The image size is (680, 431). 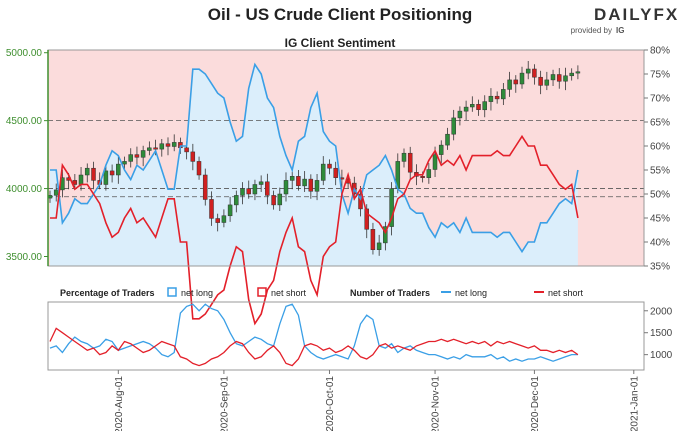 I want to click on right-axis-tick-5: 55%, so click(x=660, y=171).